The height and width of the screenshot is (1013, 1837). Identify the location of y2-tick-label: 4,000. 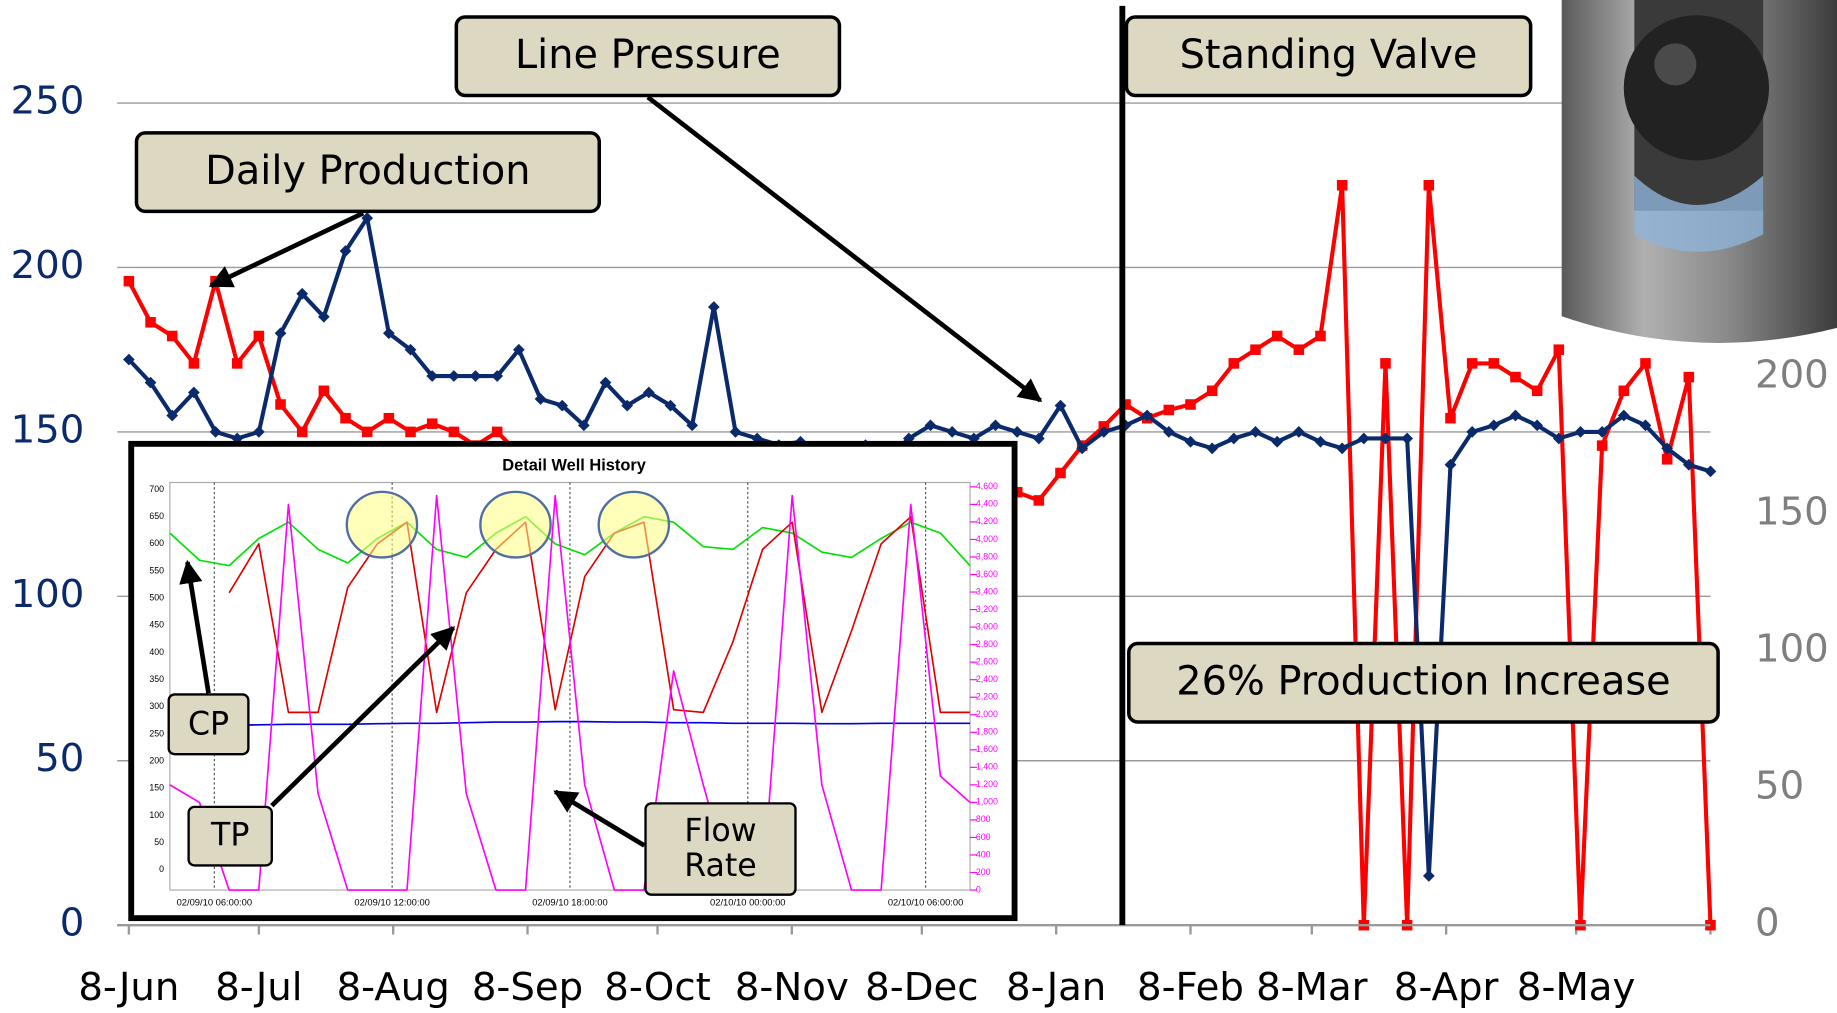
(987, 539).